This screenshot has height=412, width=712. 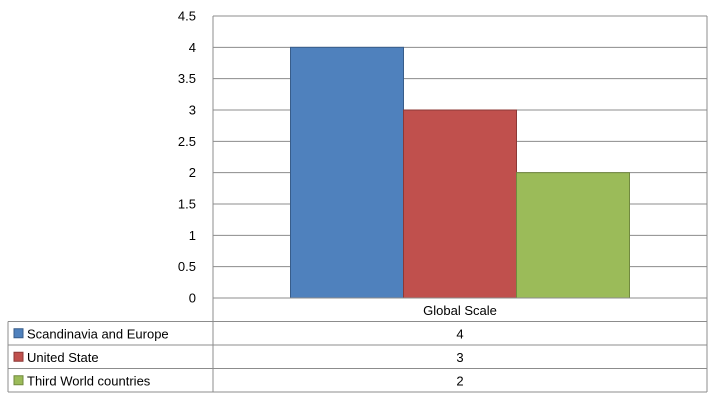 What do you see at coordinates (98, 333) in the screenshot?
I see `legend-label: Scandinavia and Europe` at bounding box center [98, 333].